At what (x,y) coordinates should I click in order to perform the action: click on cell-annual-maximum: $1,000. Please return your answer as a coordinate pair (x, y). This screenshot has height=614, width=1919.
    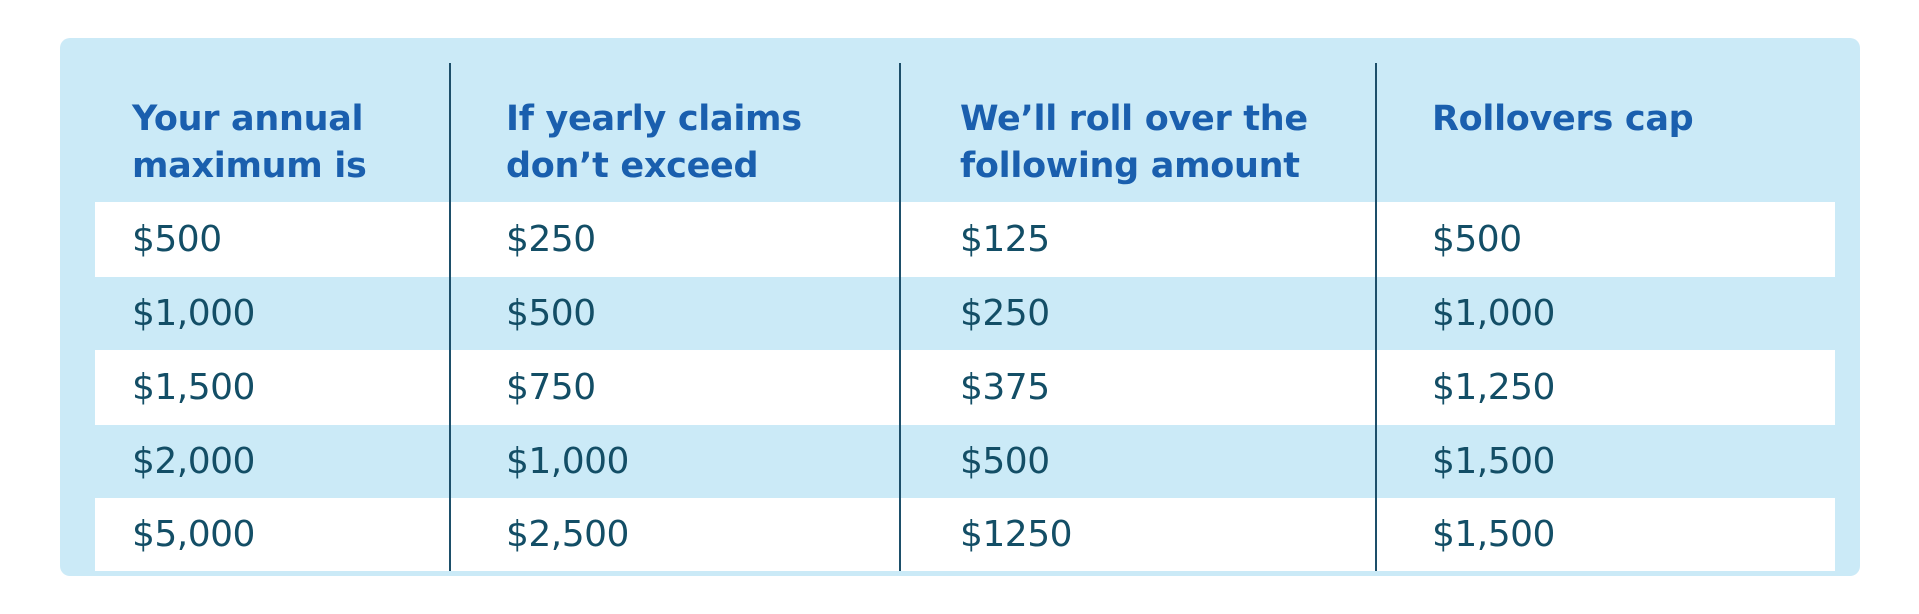
    Looking at the image, I should click on (193, 313).